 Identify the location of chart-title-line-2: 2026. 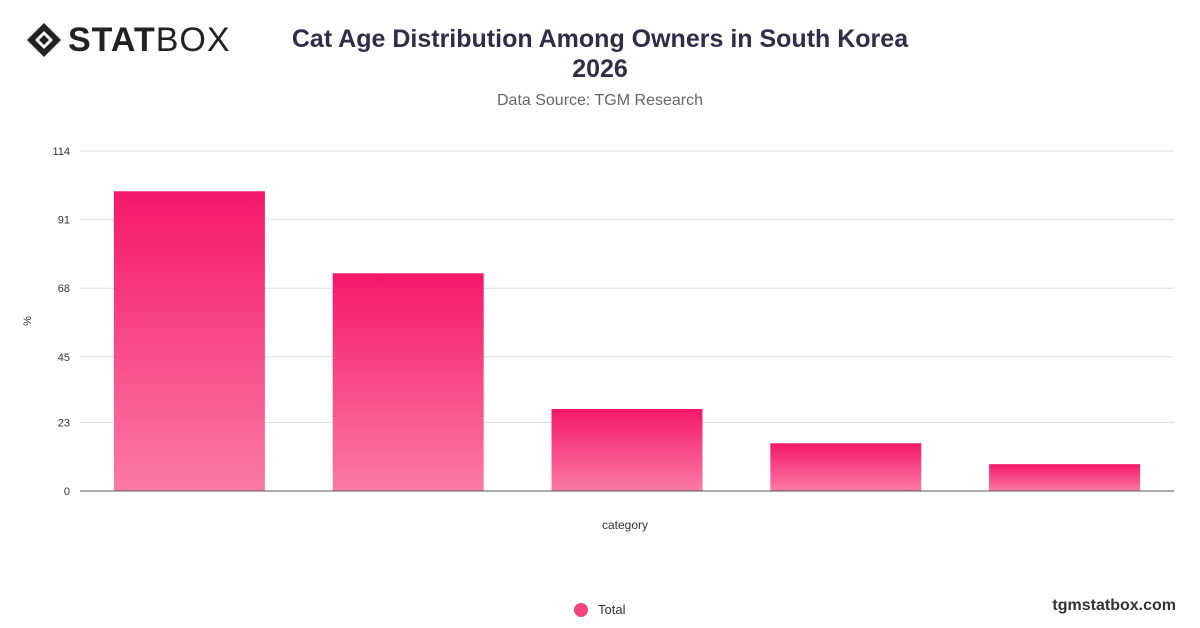
(600, 69).